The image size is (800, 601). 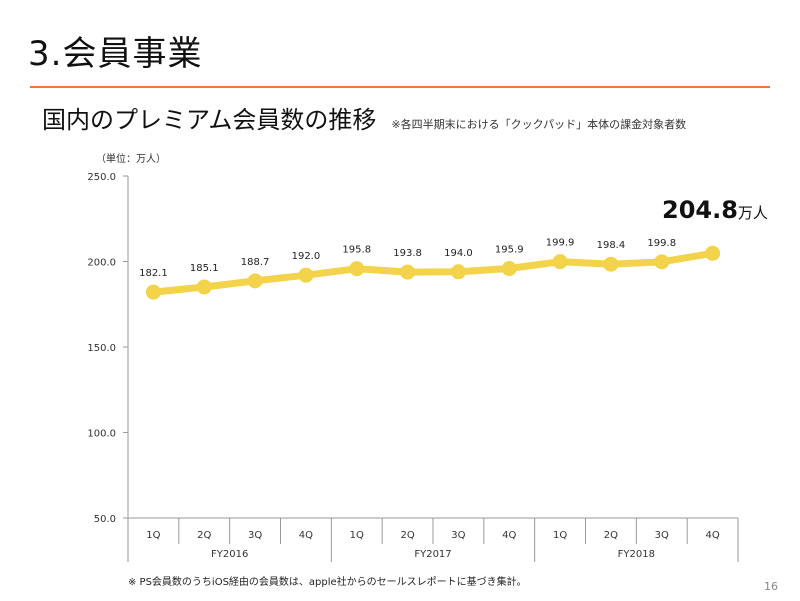 What do you see at coordinates (153, 273) in the screenshot?
I see `data-label: 182.1` at bounding box center [153, 273].